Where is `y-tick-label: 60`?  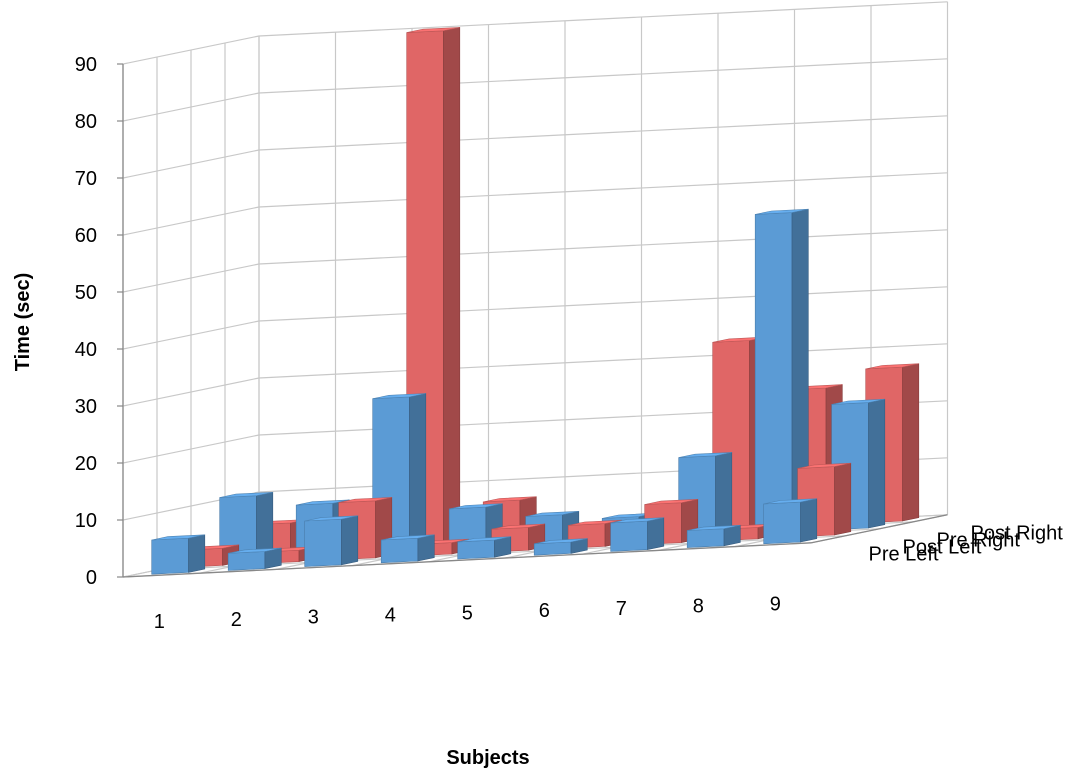 y-tick-label: 60 is located at coordinates (86, 236).